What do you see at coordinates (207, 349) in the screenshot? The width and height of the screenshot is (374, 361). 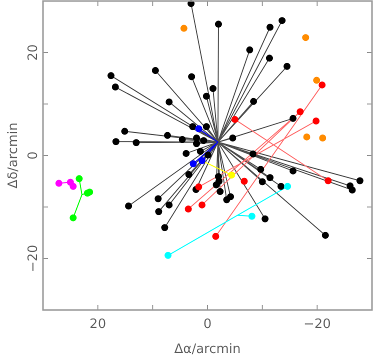 I see `x-axis-title: Δα/arcmin` at bounding box center [207, 349].